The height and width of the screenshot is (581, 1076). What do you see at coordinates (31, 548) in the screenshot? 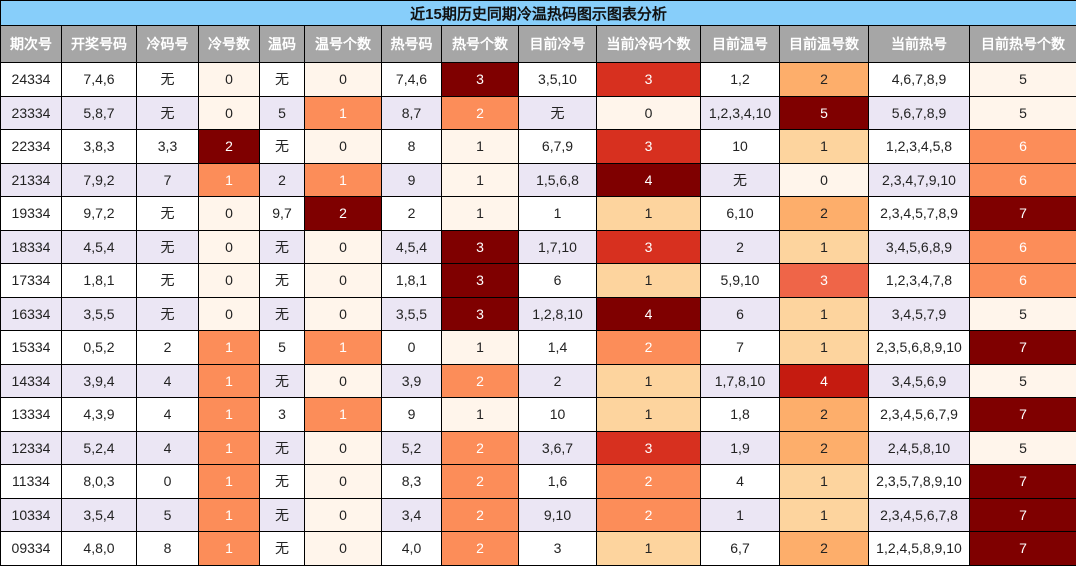
I see `issue-number-cell: 09334` at bounding box center [31, 548].